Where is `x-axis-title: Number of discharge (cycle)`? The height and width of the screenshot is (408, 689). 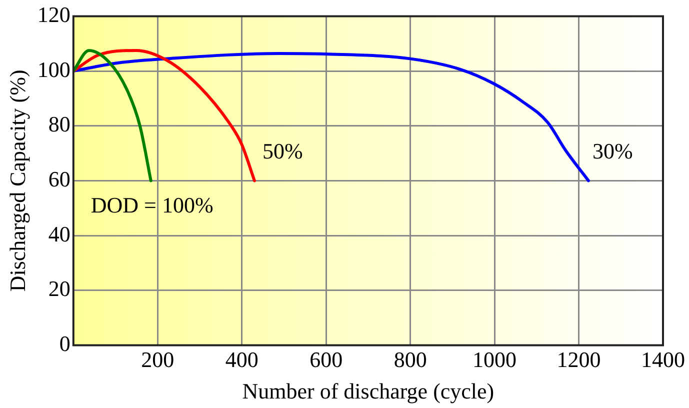 x-axis-title: Number of discharge (cycle) is located at coordinates (368, 391).